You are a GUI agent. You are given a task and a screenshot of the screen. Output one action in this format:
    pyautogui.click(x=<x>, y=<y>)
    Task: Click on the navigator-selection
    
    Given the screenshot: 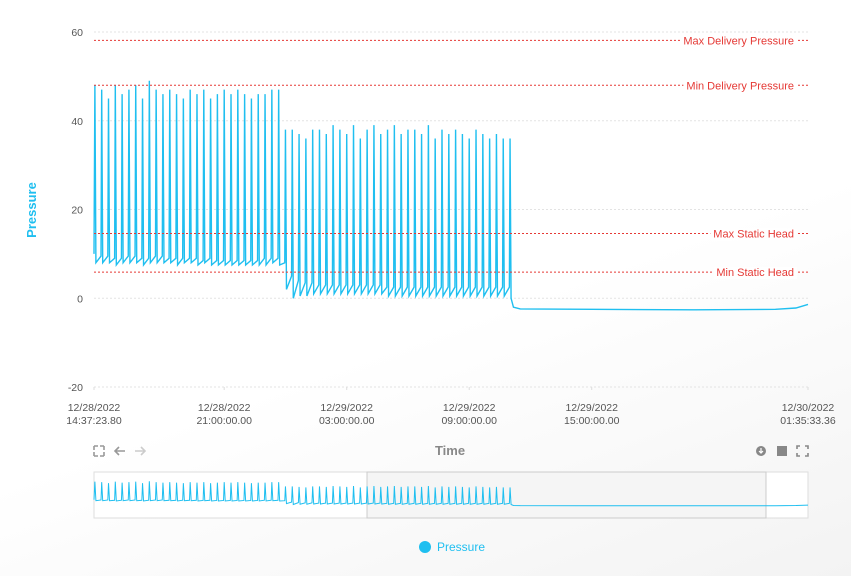 What is the action you would take?
    pyautogui.click(x=566, y=495)
    